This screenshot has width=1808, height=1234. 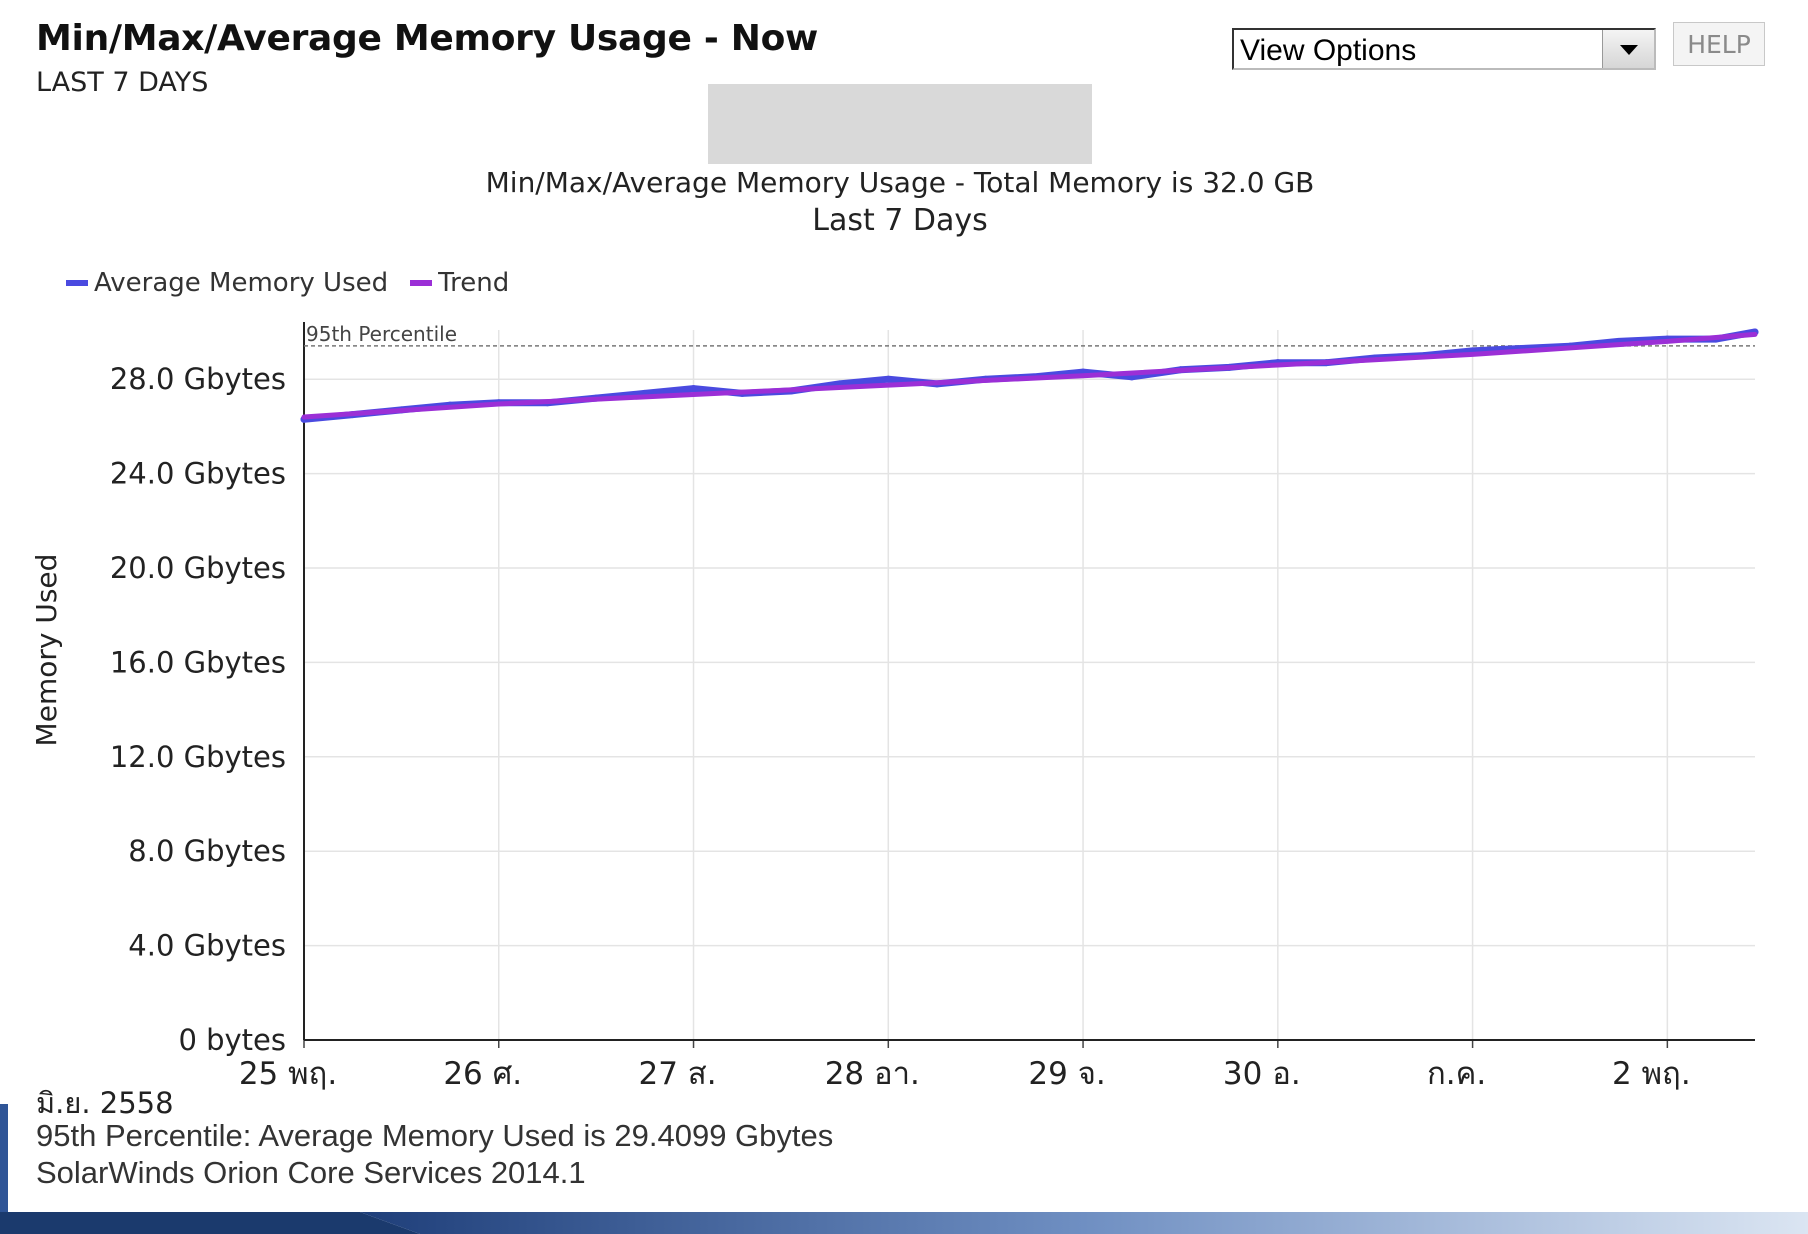 I want to click on x-tick-label-5: 30 อ., so click(x=1262, y=1074).